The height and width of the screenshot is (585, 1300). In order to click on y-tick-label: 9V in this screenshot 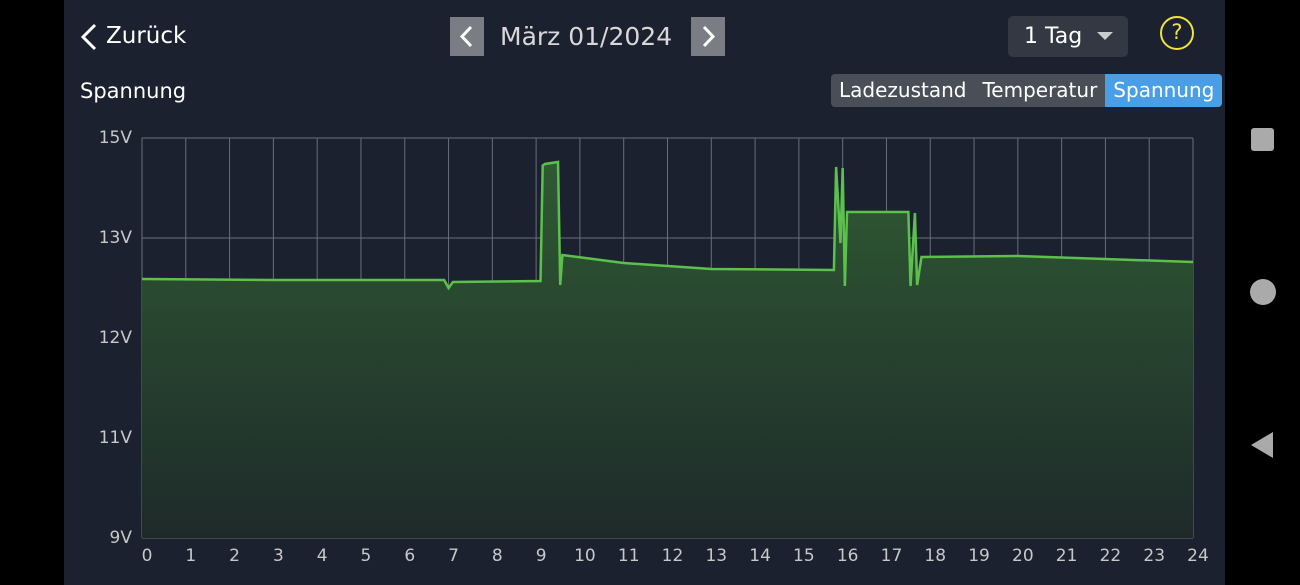, I will do `click(121, 538)`.